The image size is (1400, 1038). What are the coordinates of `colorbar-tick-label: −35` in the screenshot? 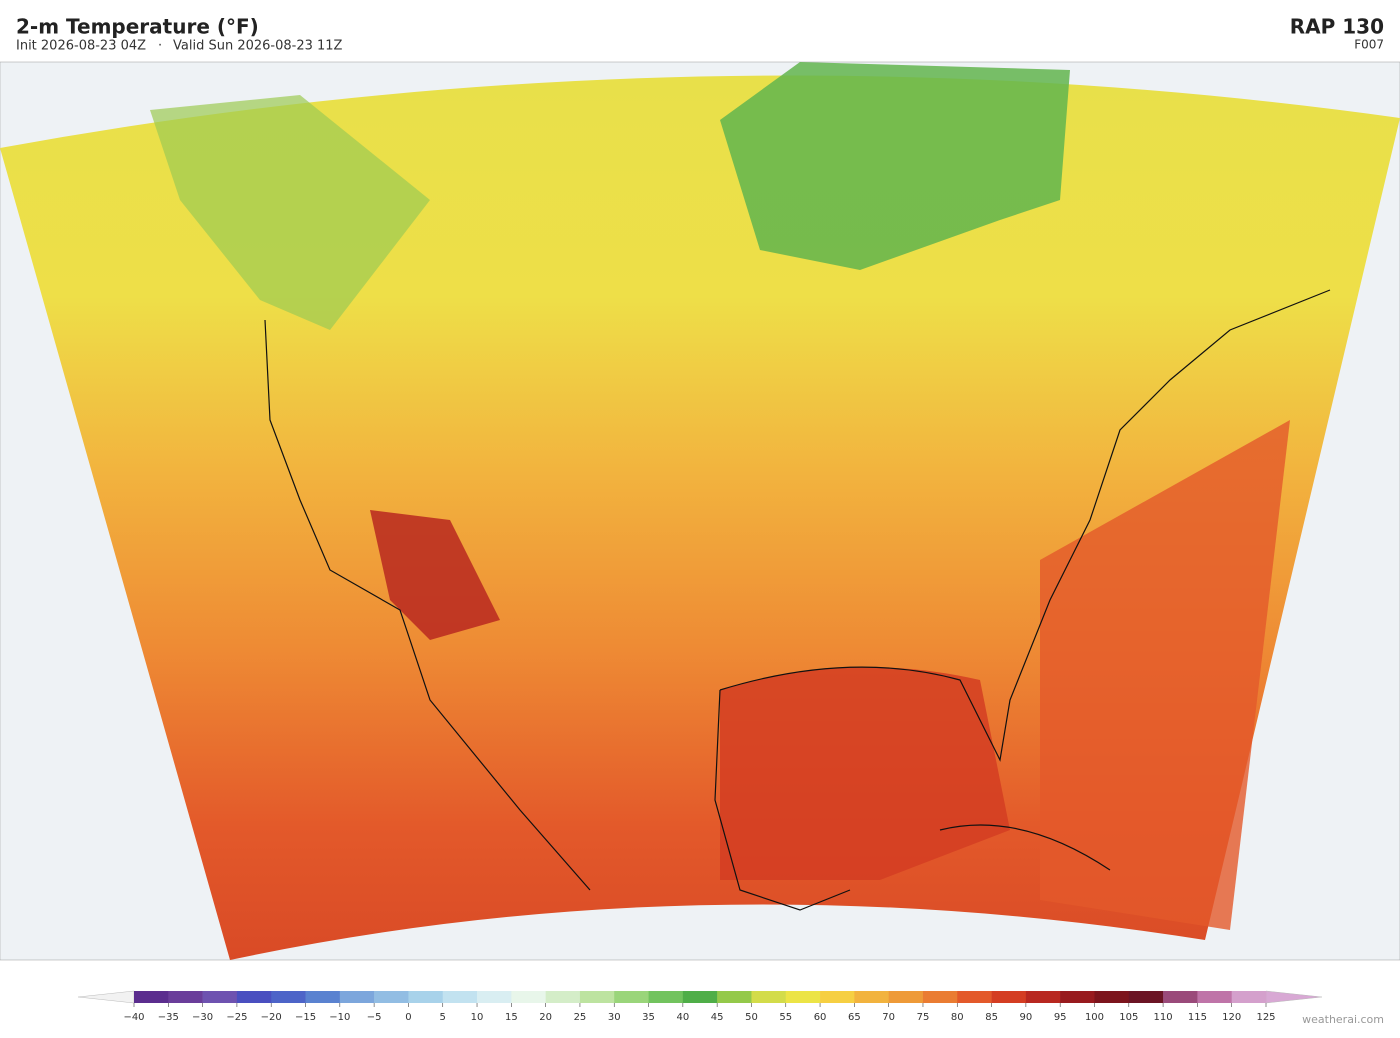 It's located at (168, 1017).